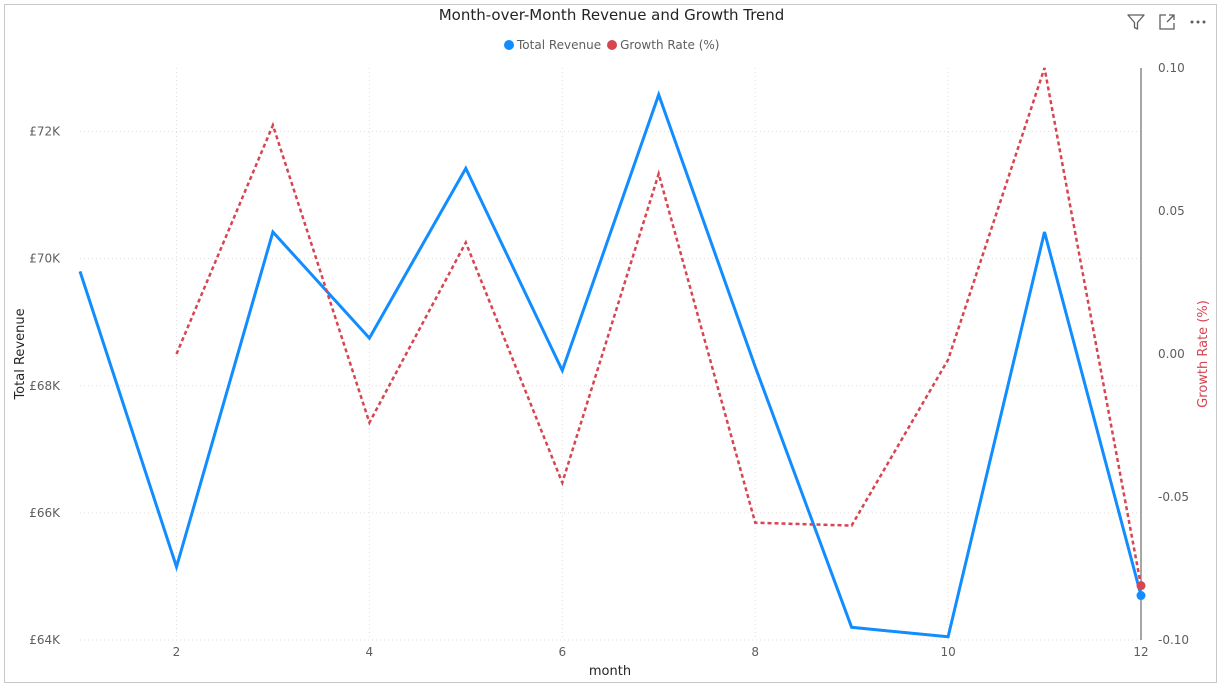 Image resolution: width=1223 pixels, height=688 pixels. Describe the element at coordinates (20, 354) in the screenshot. I see `y-axis-title: Total Revenue` at that location.